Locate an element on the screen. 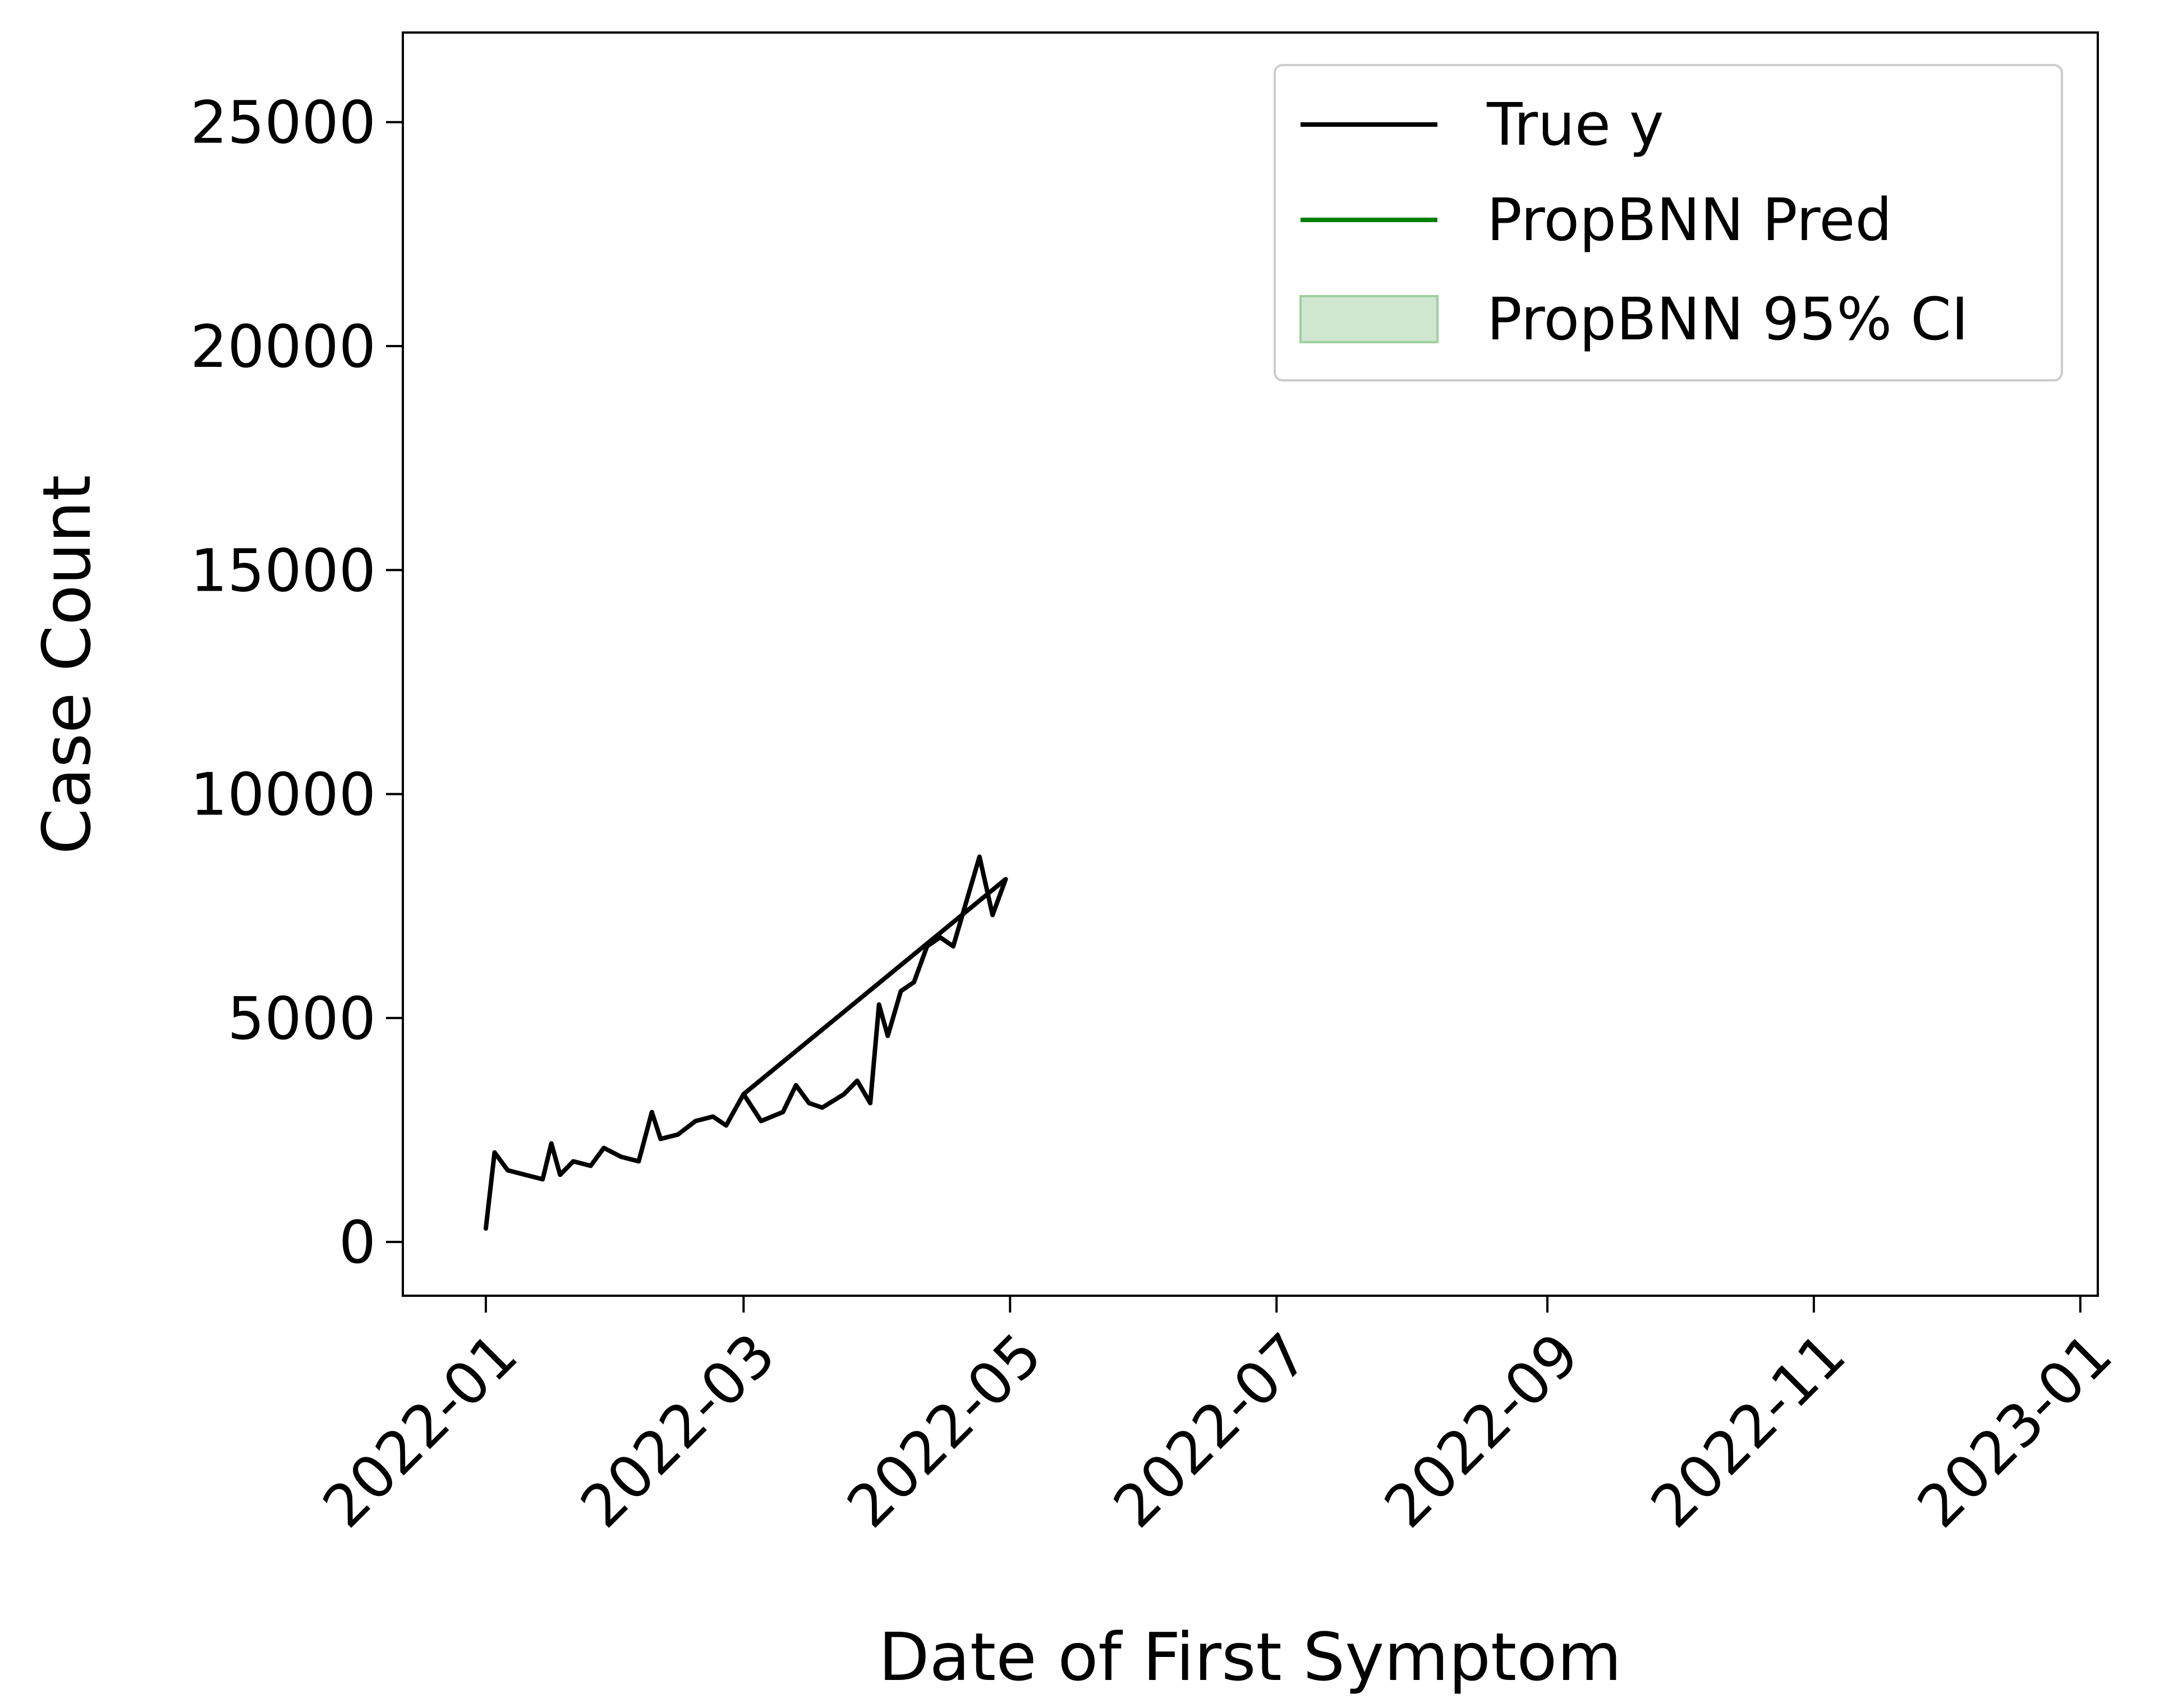  legend: True y PropBNN Pred PropBNN 95% CI is located at coordinates (1668, 223).